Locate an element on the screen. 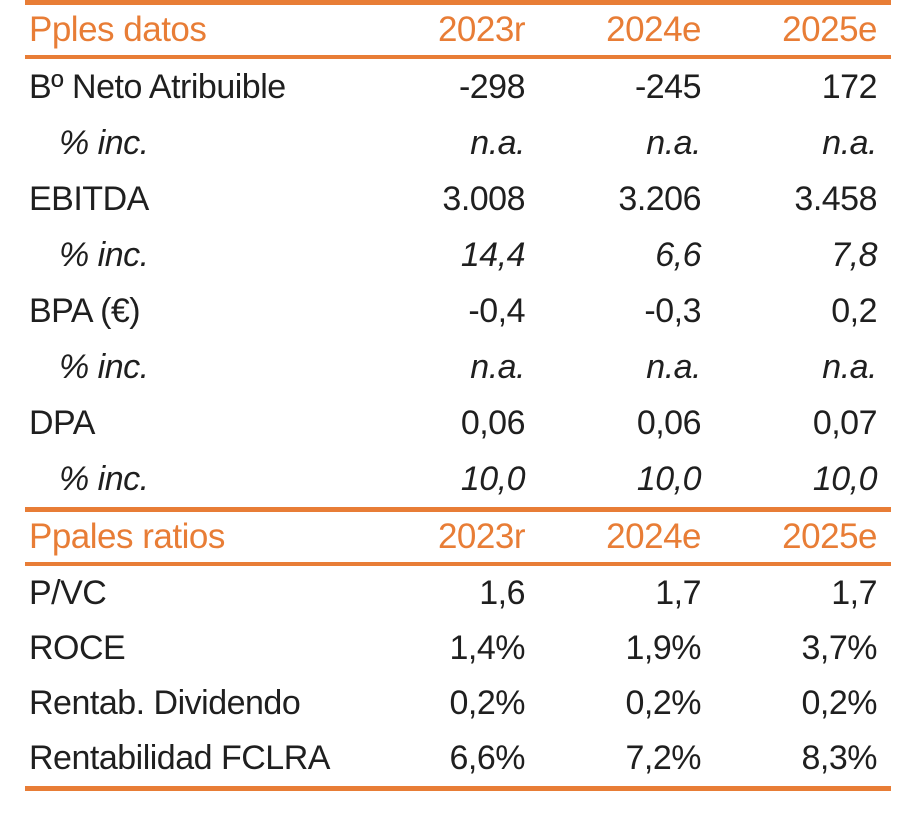 This screenshot has width=900, height=814. cell-value: -0,4 is located at coordinates (496, 310).